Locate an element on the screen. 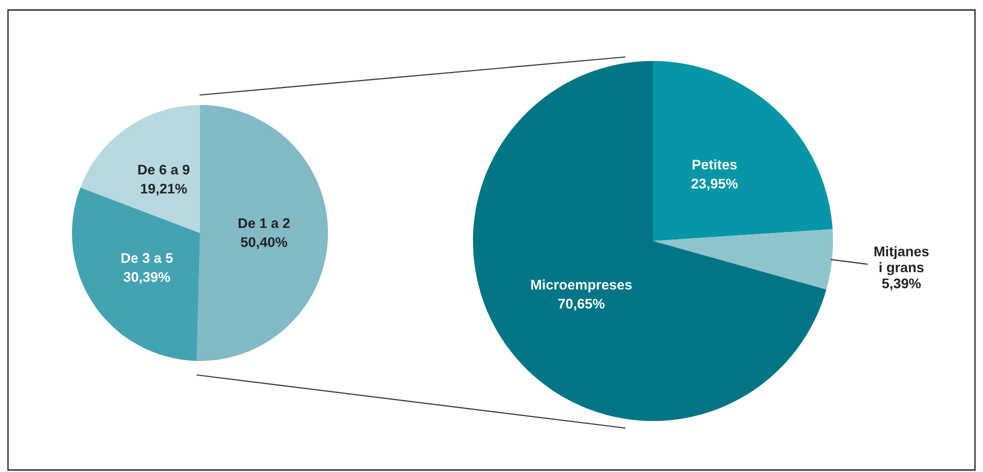  slice-label: Petites is located at coordinates (714, 164).